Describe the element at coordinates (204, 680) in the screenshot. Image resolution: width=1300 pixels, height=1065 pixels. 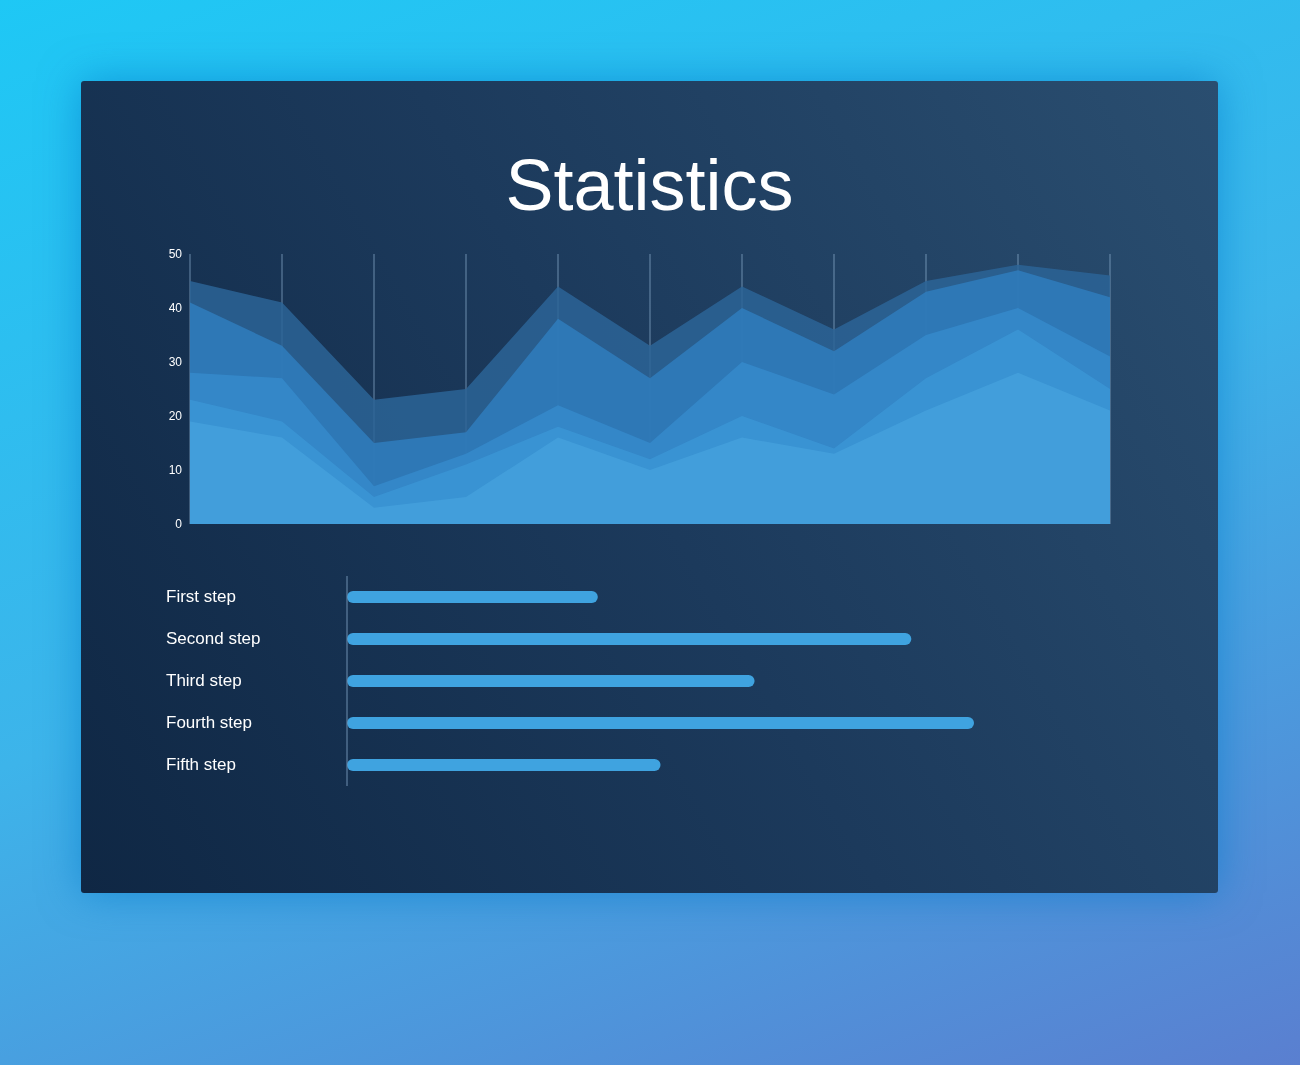
I see `y-tick-label: Third step` at that location.